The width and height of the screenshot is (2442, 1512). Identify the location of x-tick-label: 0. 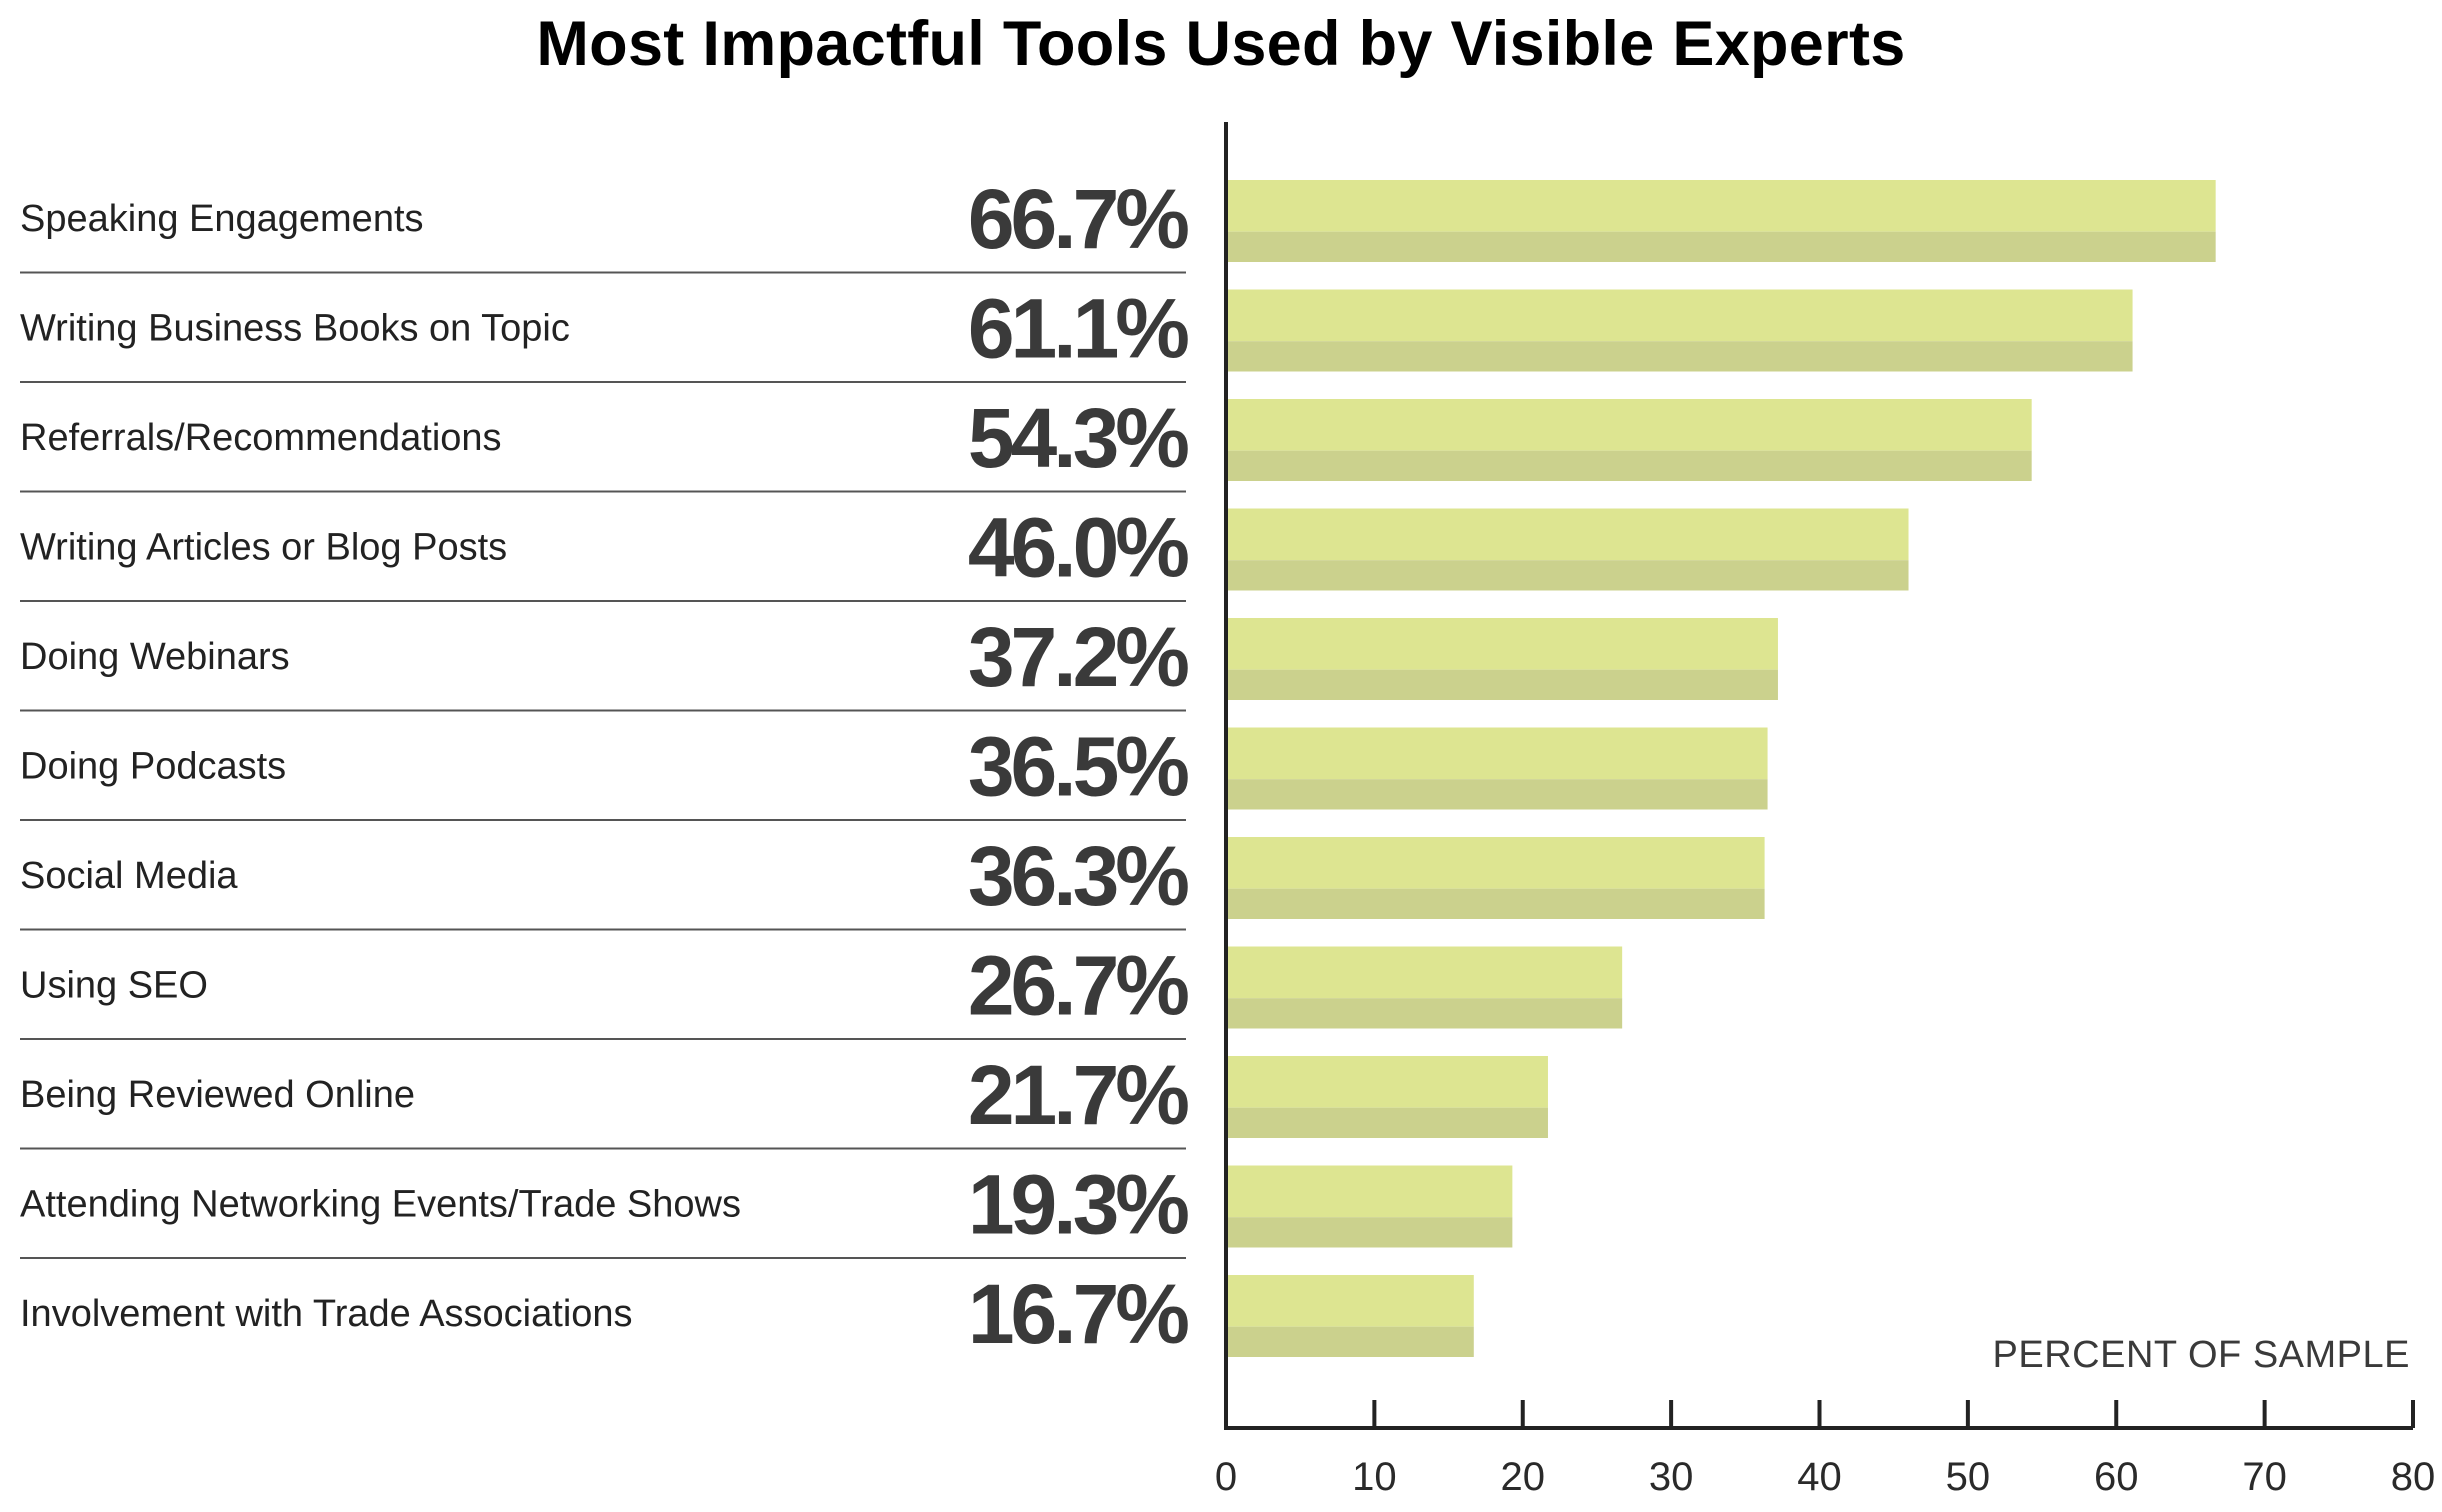
(1226, 1477).